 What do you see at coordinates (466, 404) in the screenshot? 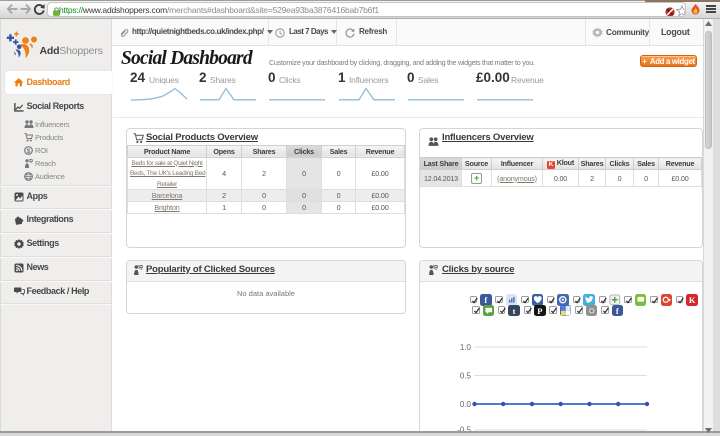
I see `svg-text: 0.0` at bounding box center [466, 404].